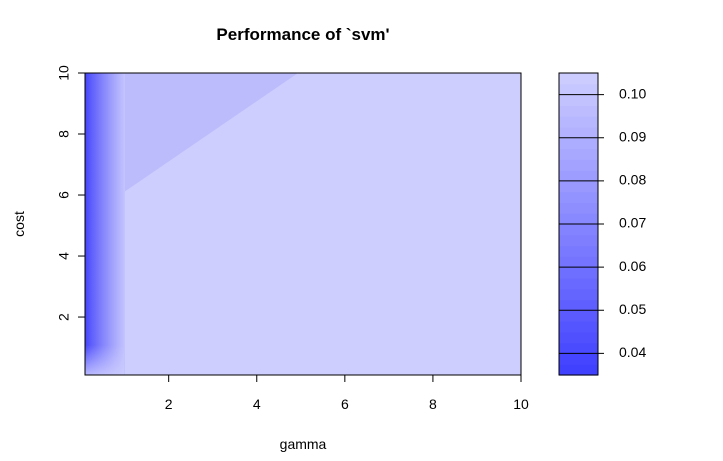  What do you see at coordinates (302, 34) in the screenshot?
I see `chart-title: Performance of `svm'` at bounding box center [302, 34].